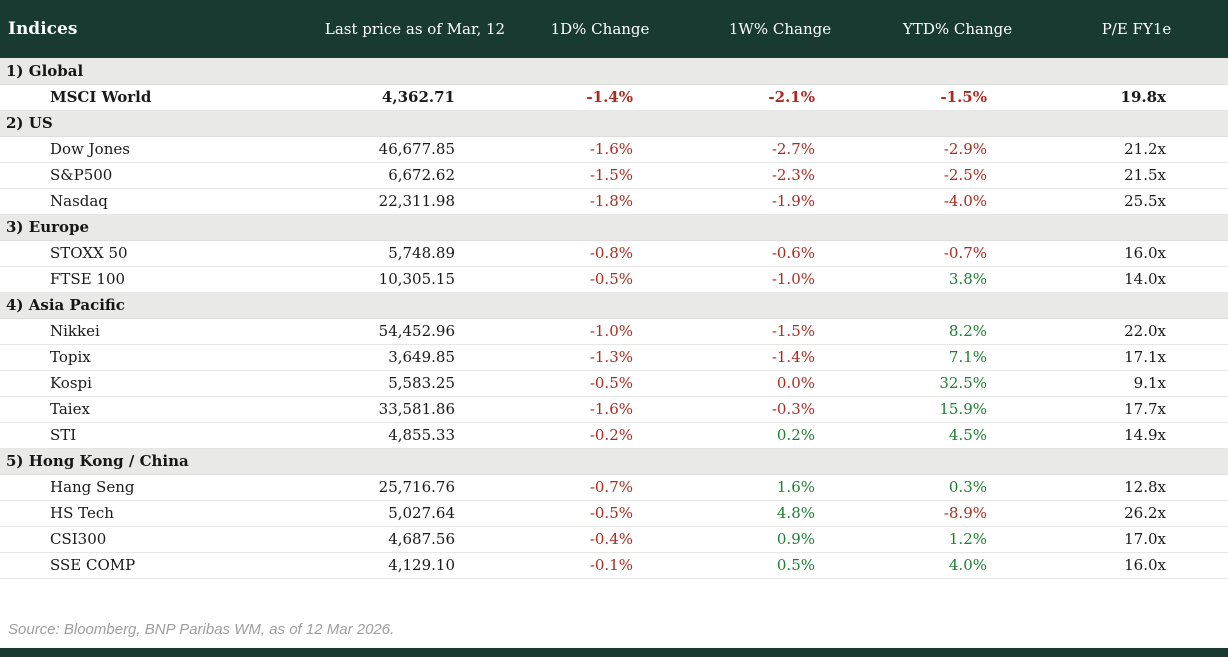 This screenshot has width=1228, height=657. What do you see at coordinates (611, 357) in the screenshot?
I see `change-1d: -1.3%` at bounding box center [611, 357].